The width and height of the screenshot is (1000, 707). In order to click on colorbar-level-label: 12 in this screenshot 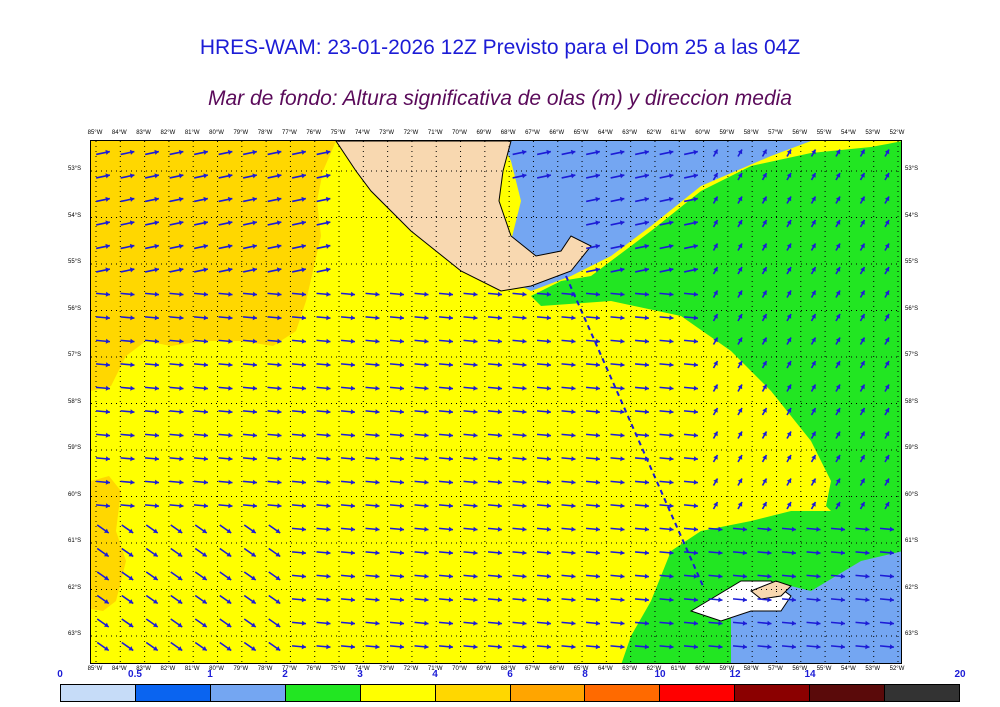, I will do `click(735, 674)`.